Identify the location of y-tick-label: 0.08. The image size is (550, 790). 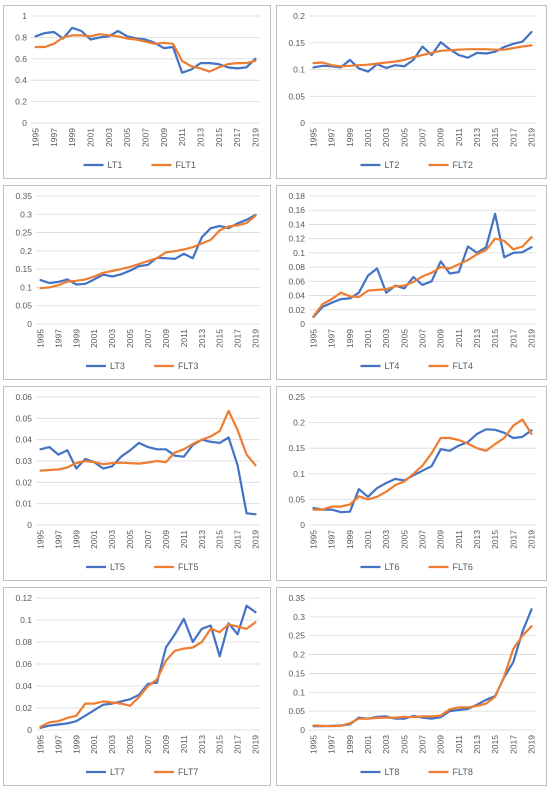
(296, 267).